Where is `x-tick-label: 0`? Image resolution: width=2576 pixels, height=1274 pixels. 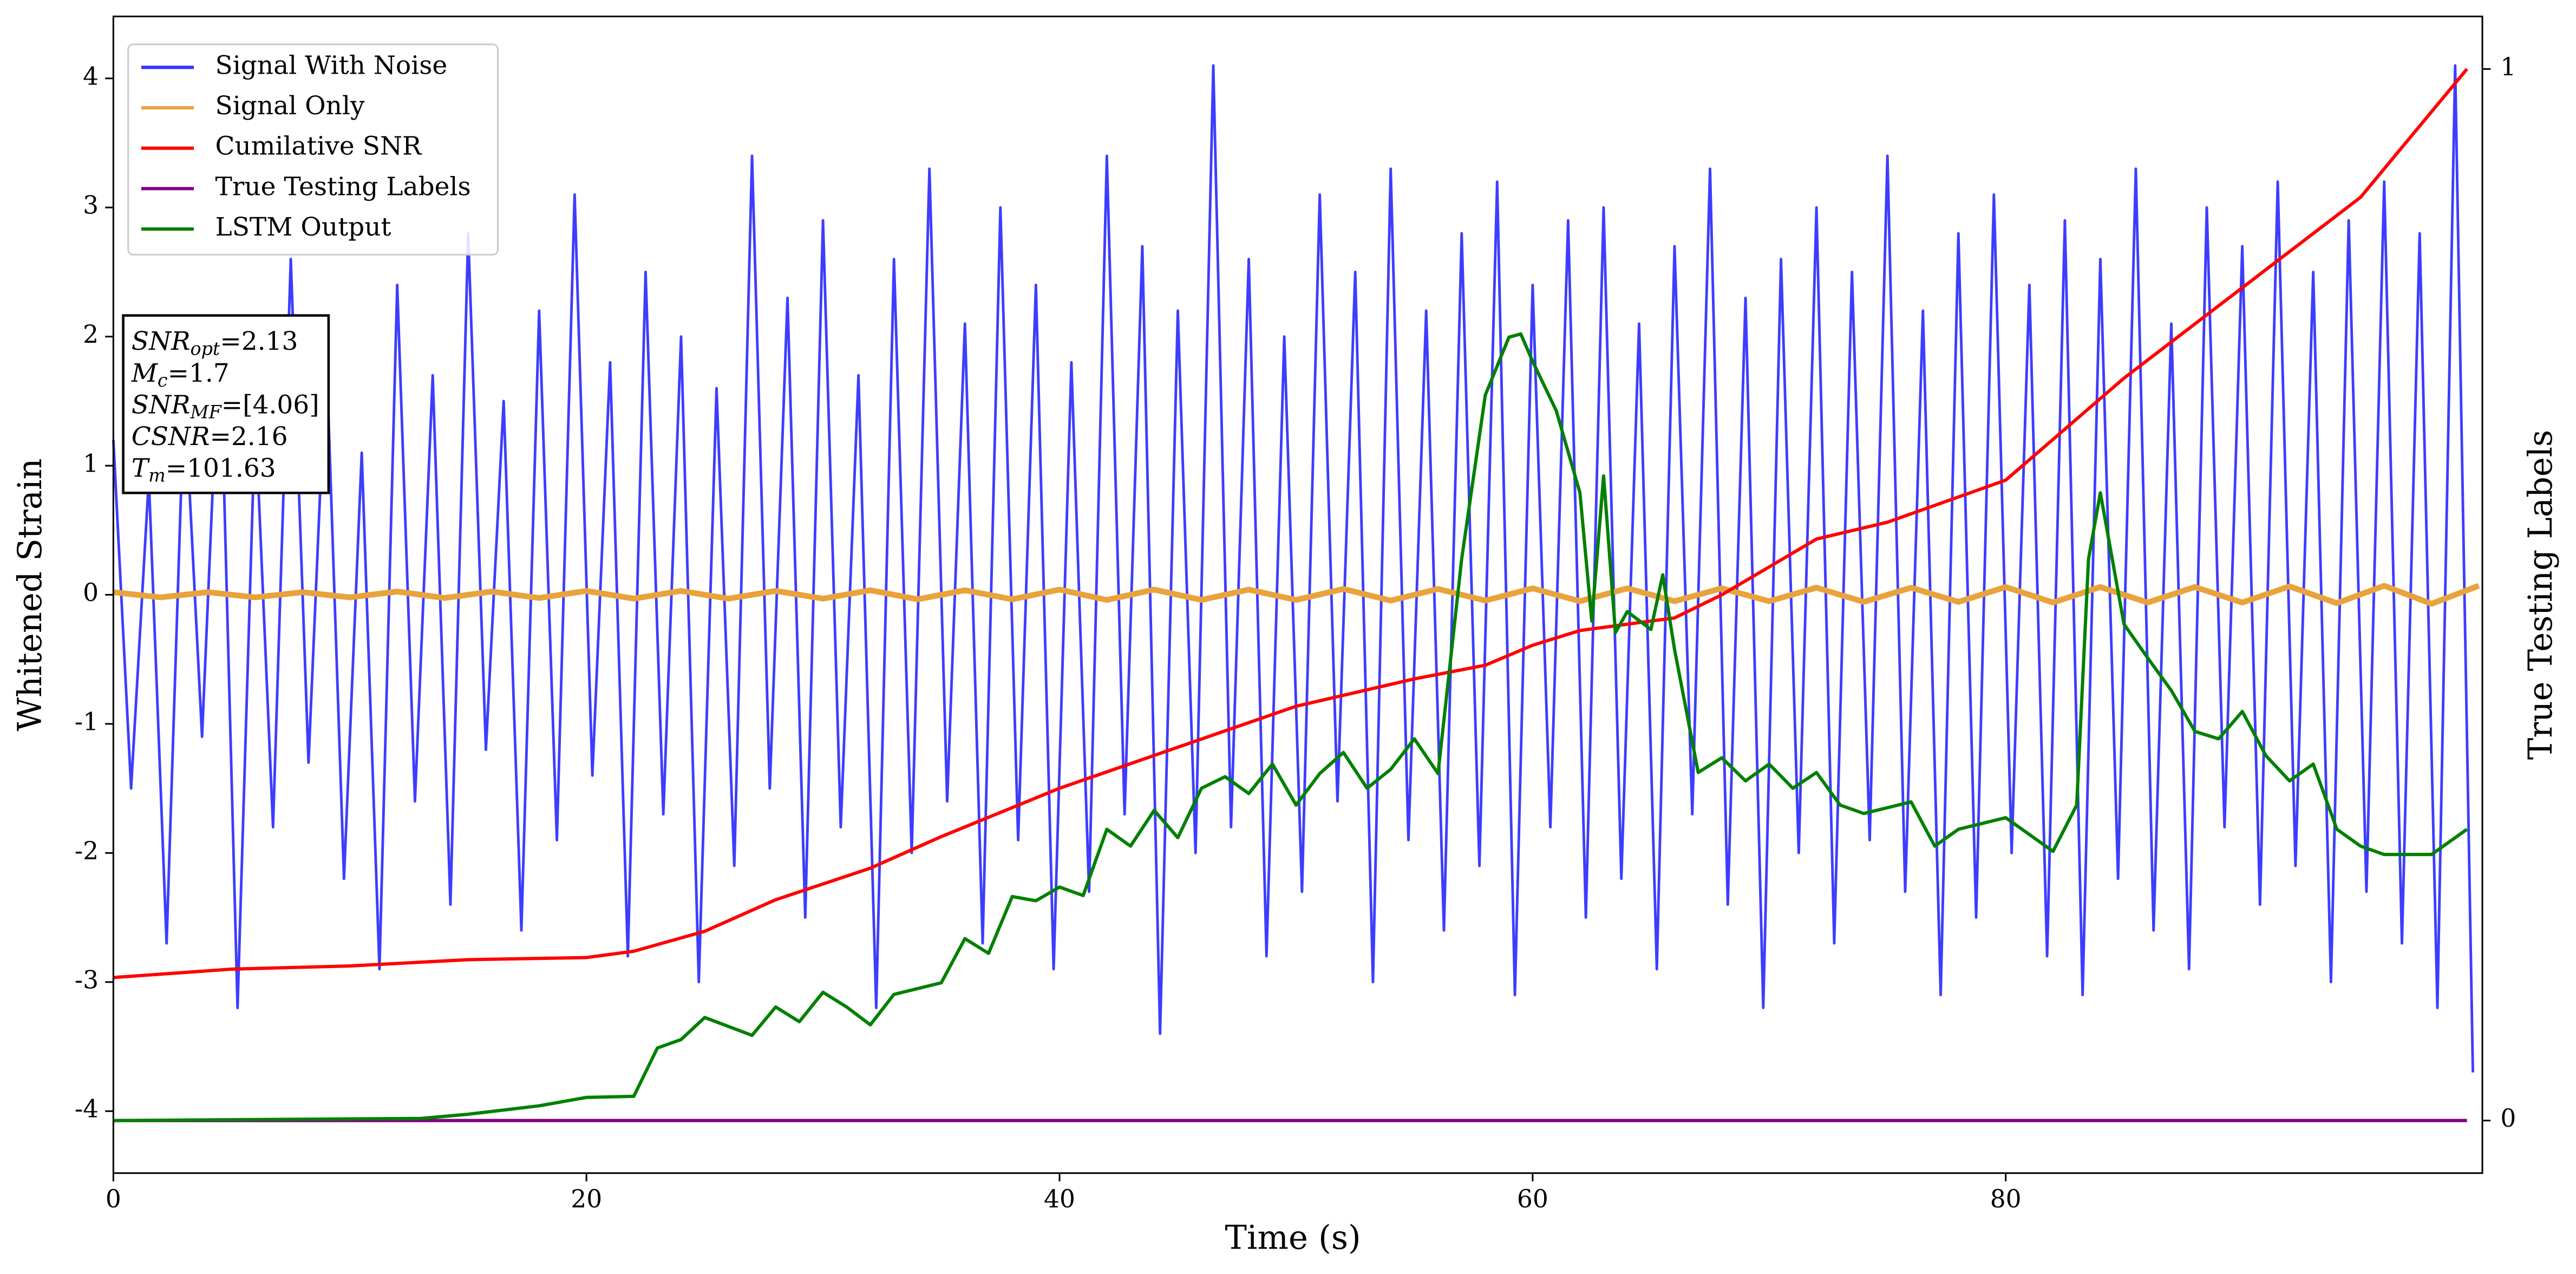 x-tick-label: 0 is located at coordinates (113, 1199).